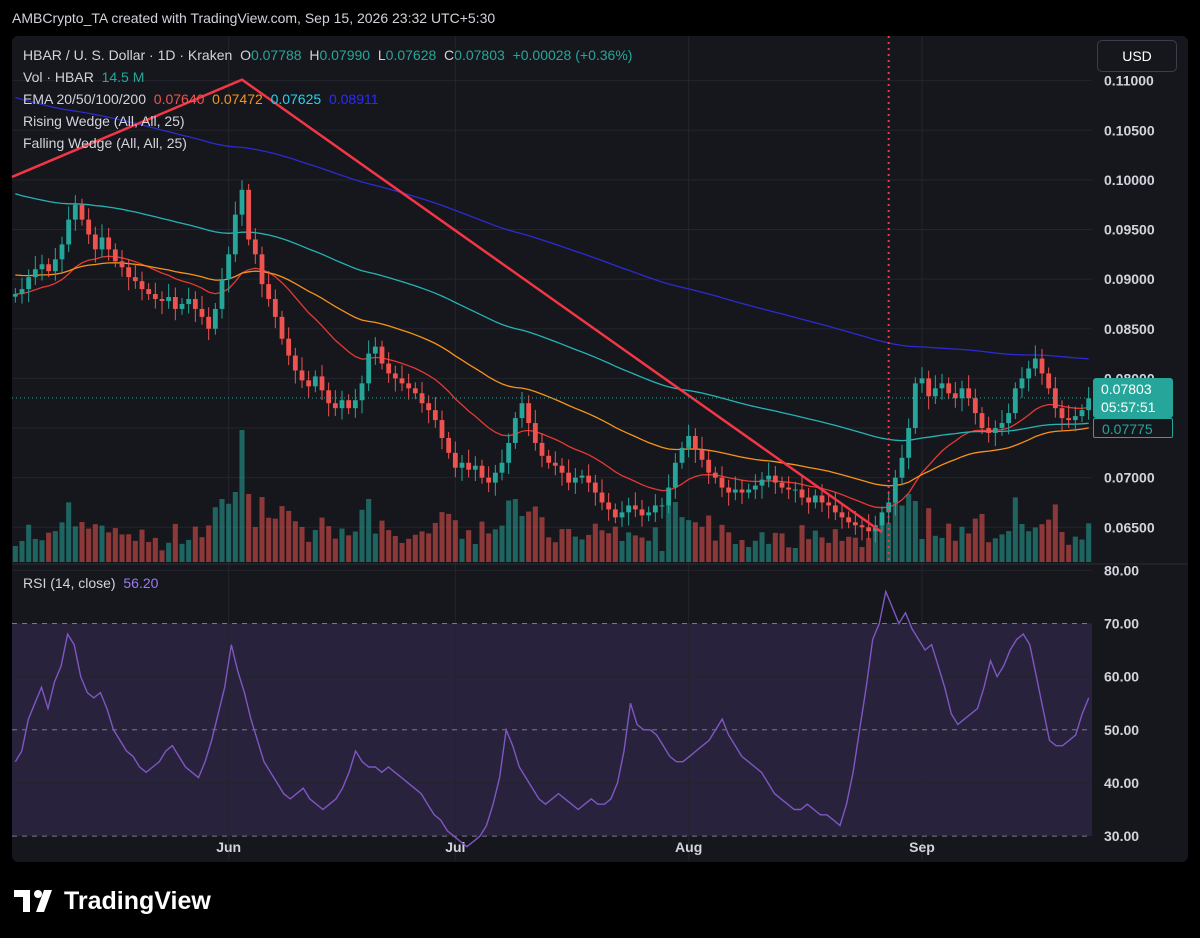  Describe the element at coordinates (1129, 230) in the screenshot. I see `price-axis-tick: 0.09500` at that location.